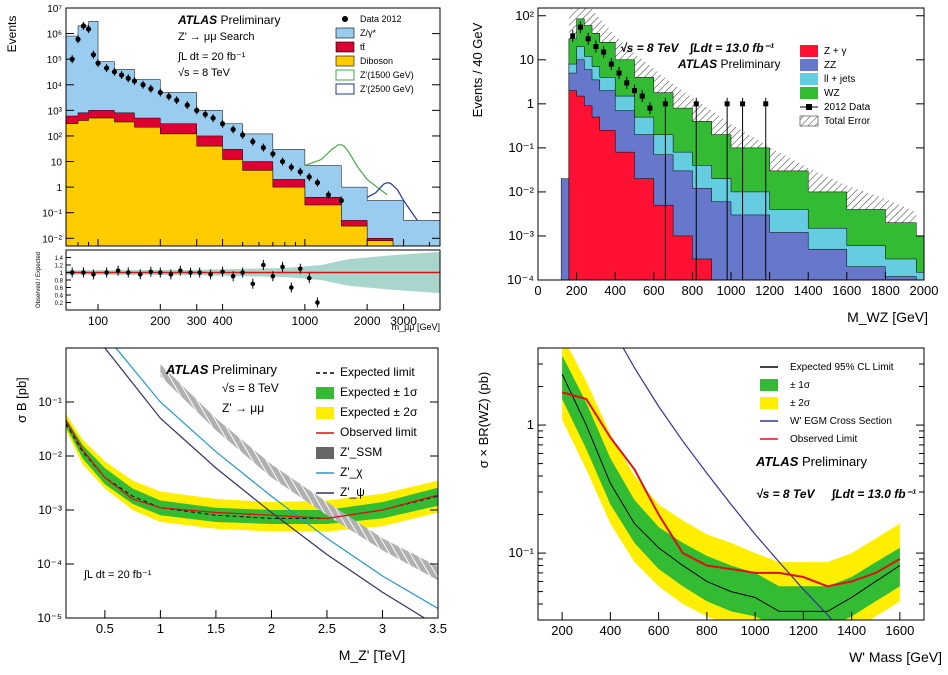 The width and height of the screenshot is (948, 675). Describe the element at coordinates (649, 185) in the screenshot. I see `stack-Z + γ` at that location.